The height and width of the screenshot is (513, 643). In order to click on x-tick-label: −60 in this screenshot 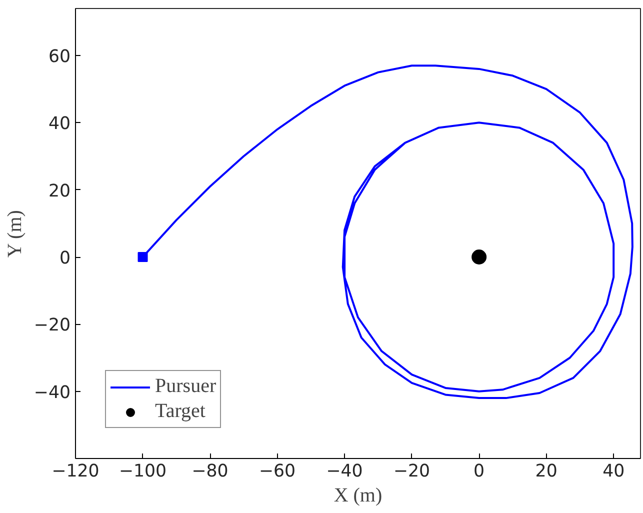, I will do `click(277, 472)`.